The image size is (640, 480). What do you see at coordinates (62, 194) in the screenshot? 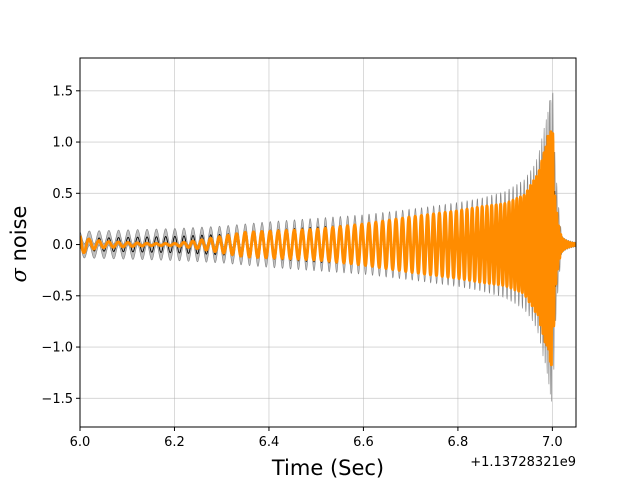
I see `y-tick-label: 0.5` at bounding box center [62, 194].